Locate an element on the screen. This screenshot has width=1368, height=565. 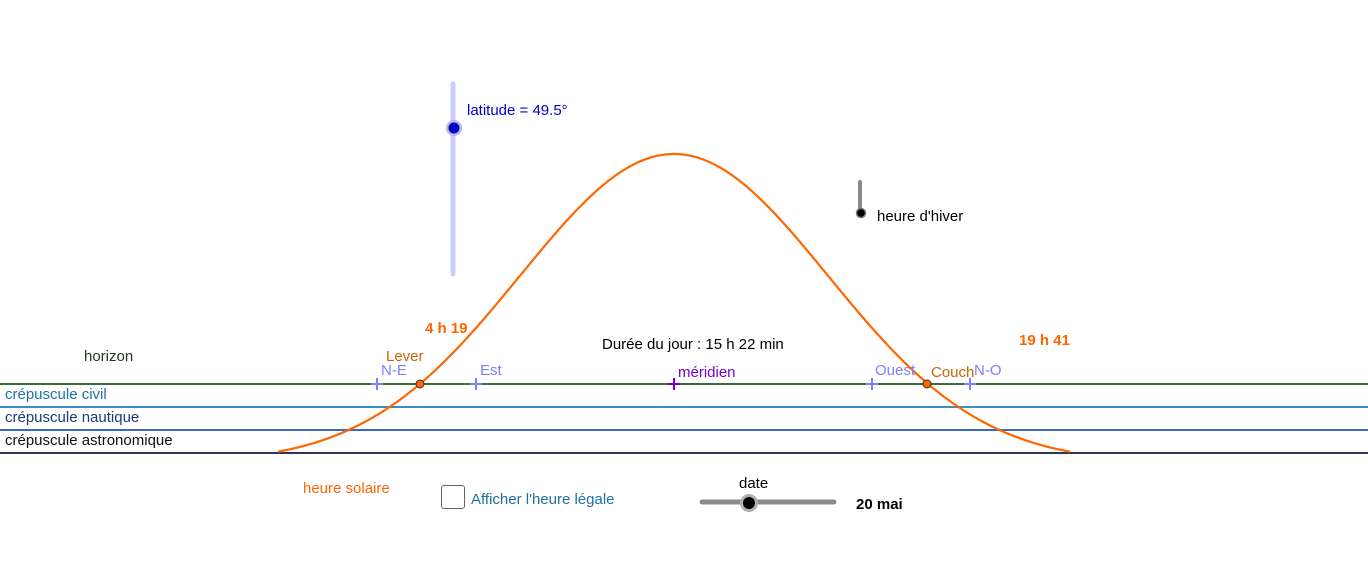
solar-time-label: heure solaire is located at coordinates (346, 488).